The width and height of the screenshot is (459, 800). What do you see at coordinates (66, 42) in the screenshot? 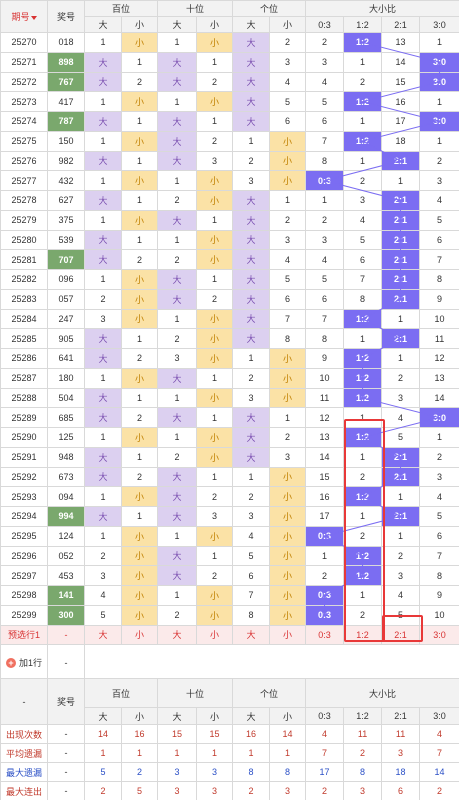
I see `prize-cell: 018` at bounding box center [66, 42].